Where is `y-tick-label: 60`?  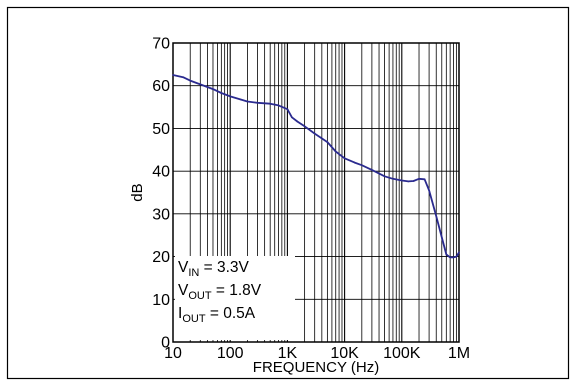
y-tick-label: 60 is located at coordinates (161, 86).